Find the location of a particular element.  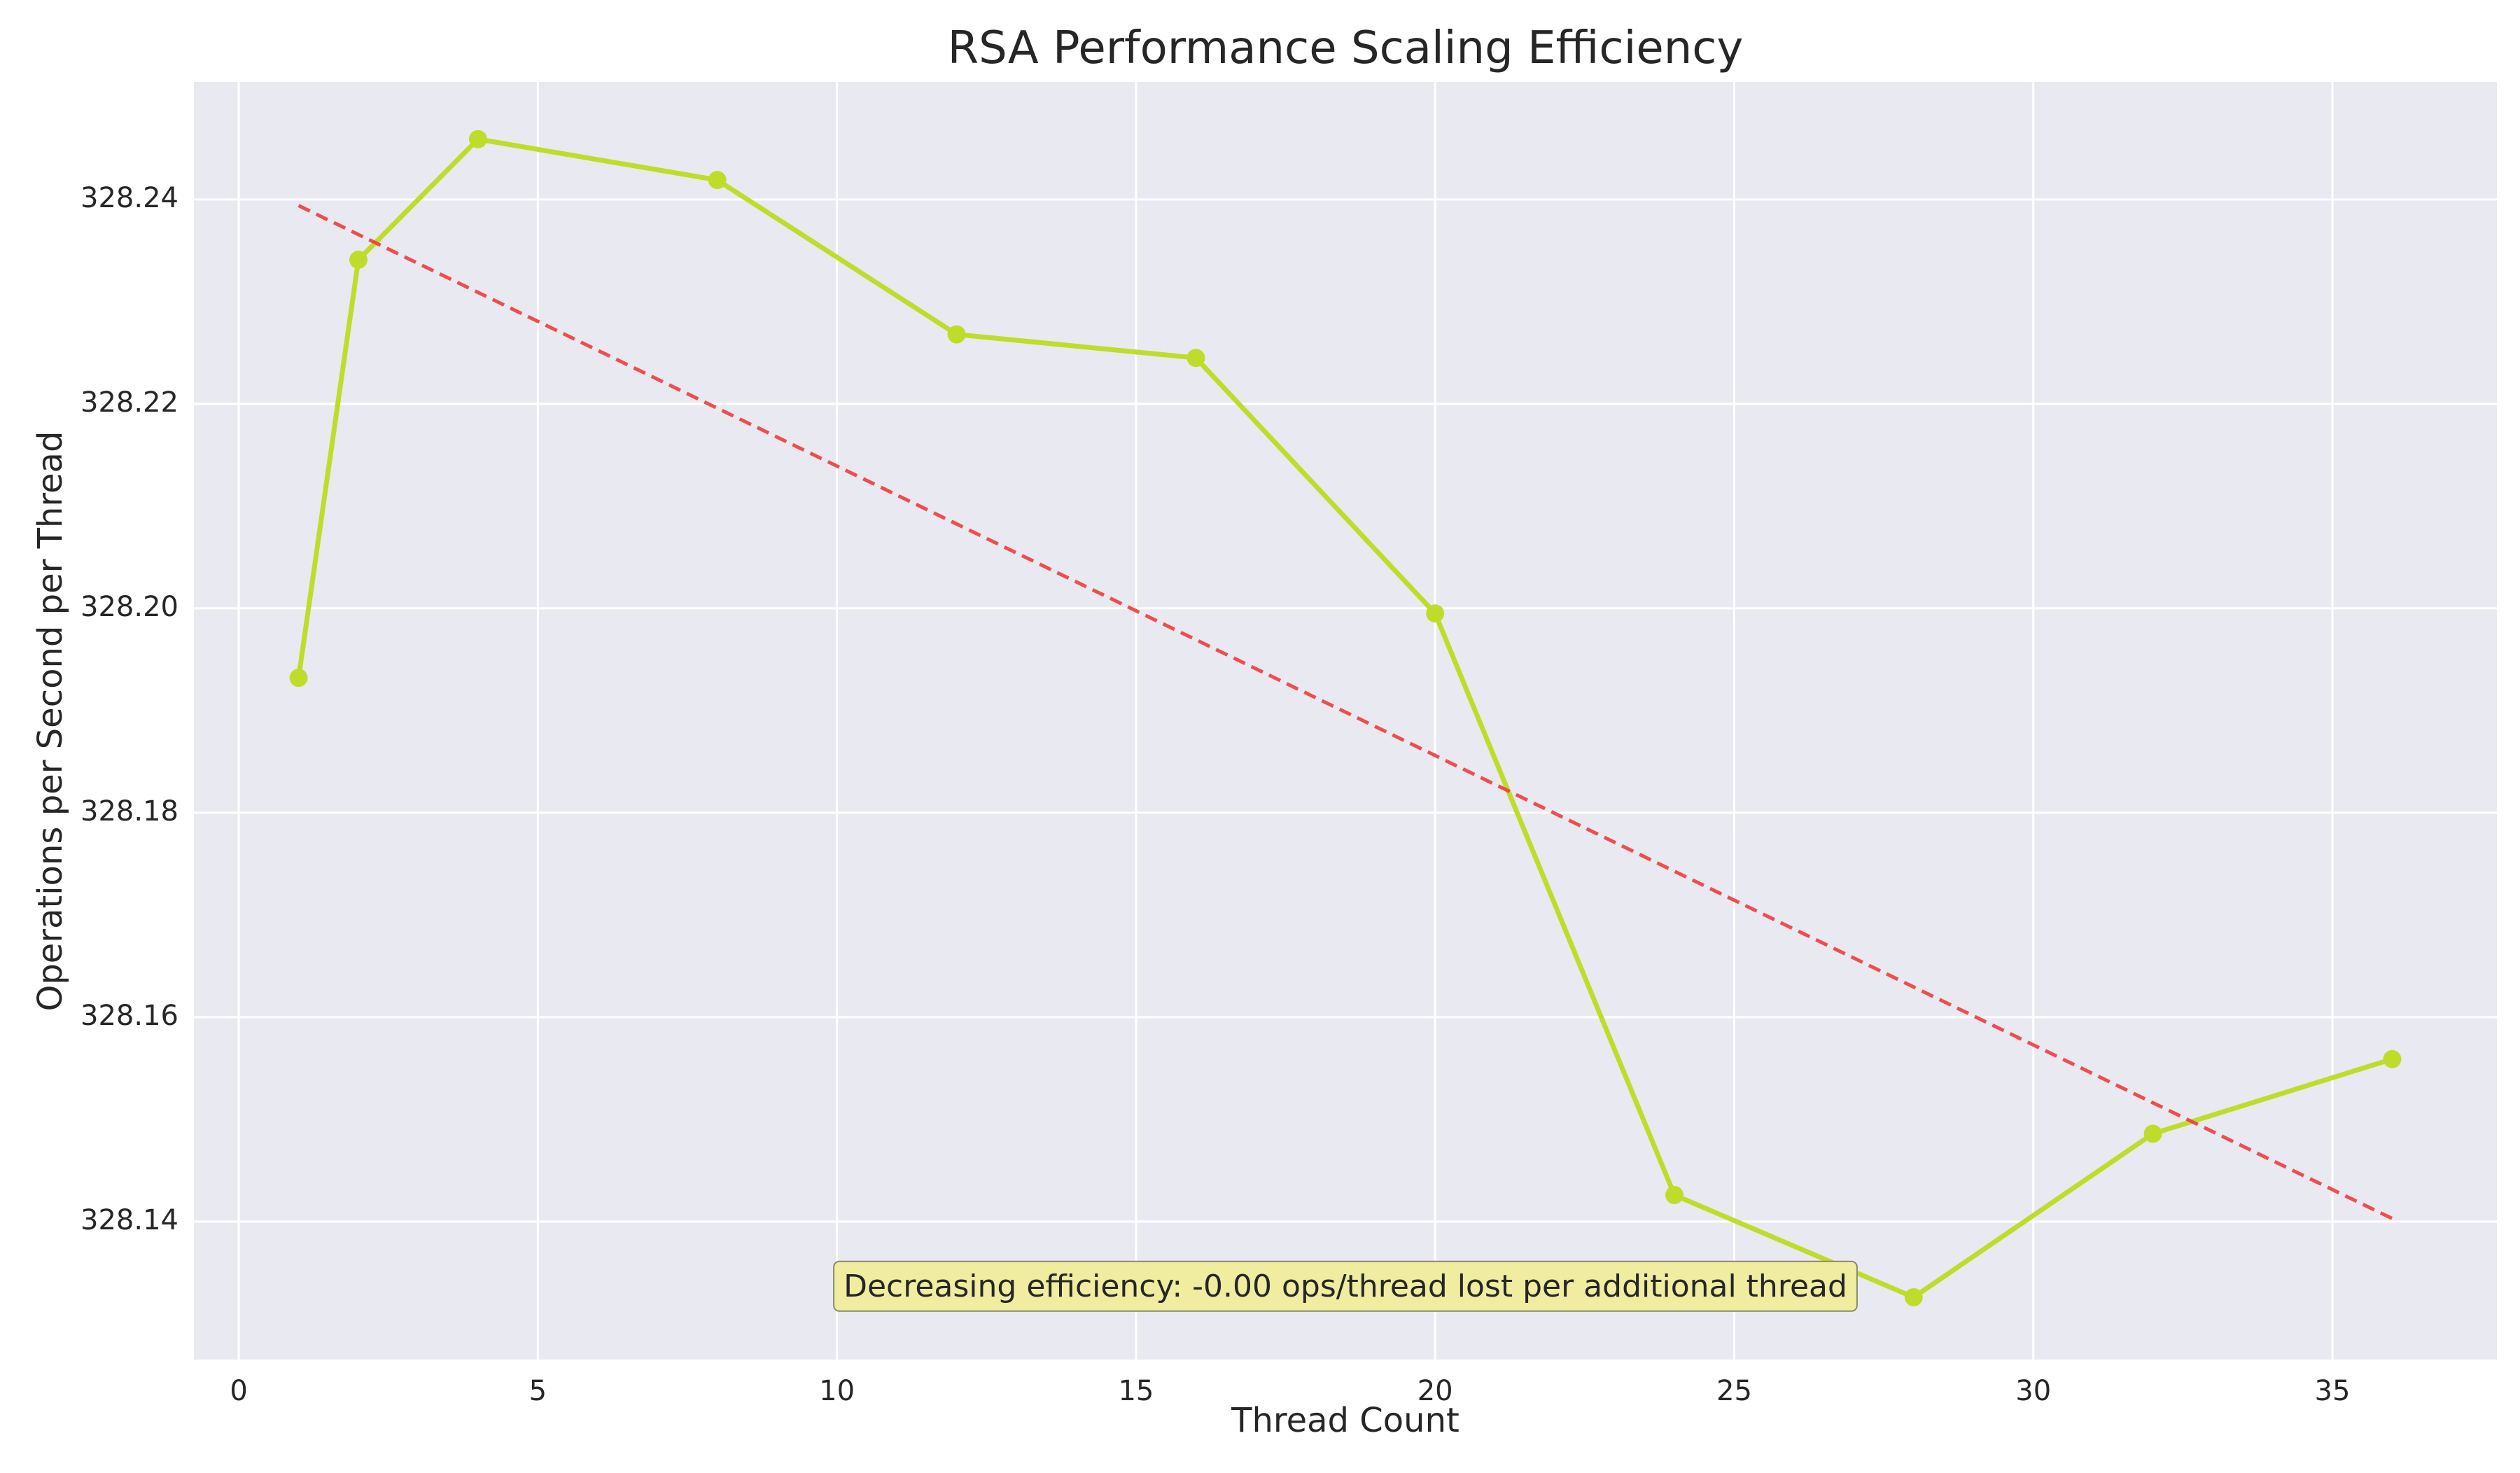

x-tick-label: 30 is located at coordinates (2033, 1391).